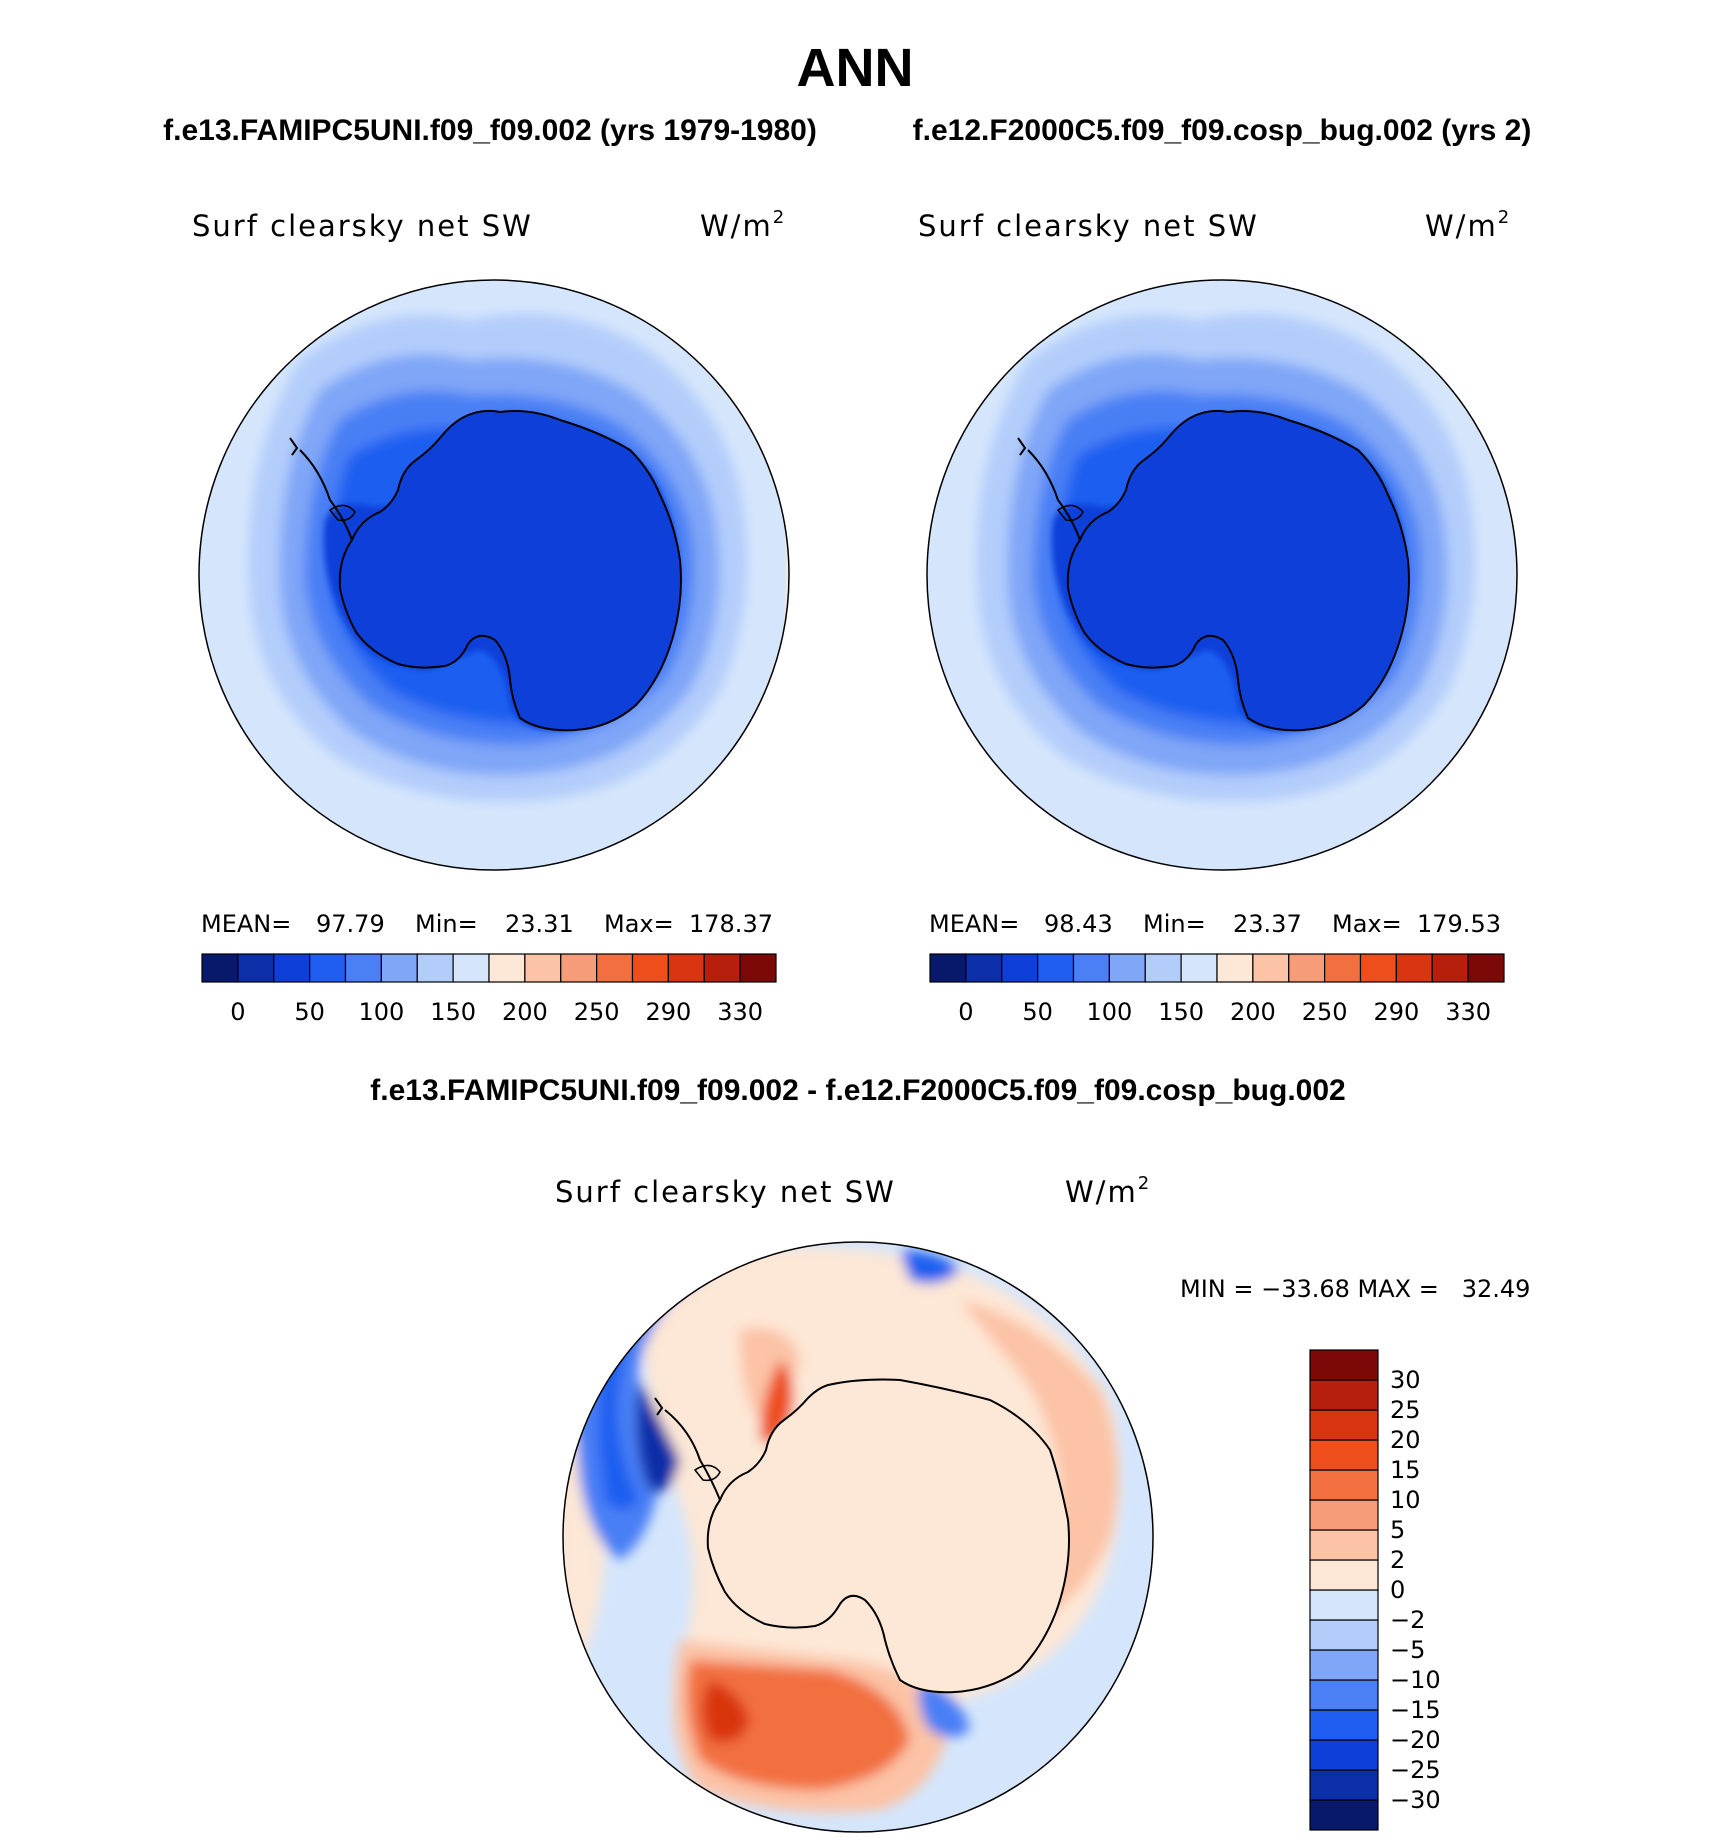 This screenshot has height=1840, width=1710. Describe the element at coordinates (487, 924) in the screenshot. I see `stats-line: MEAN= 97.79 Min= 23.31 Max= 178.37` at that location.